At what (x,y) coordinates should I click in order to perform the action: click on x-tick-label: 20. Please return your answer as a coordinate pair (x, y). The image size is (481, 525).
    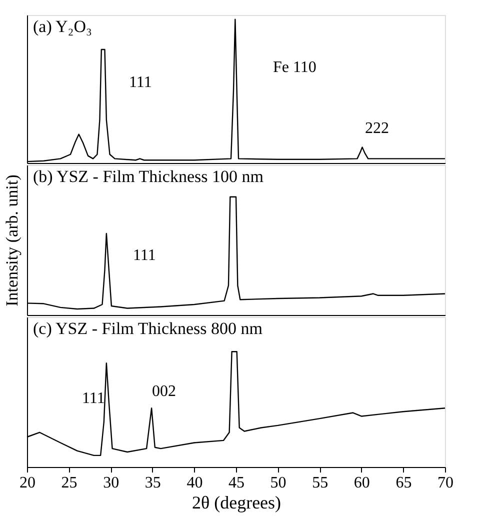
    Looking at the image, I should click on (28, 483).